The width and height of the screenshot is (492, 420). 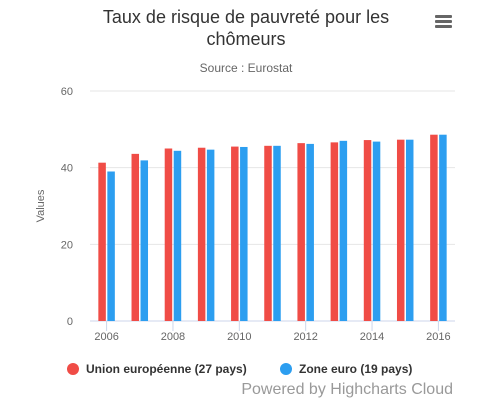 What do you see at coordinates (106, 337) in the screenshot?
I see `x-tick-label: 2006` at bounding box center [106, 337].